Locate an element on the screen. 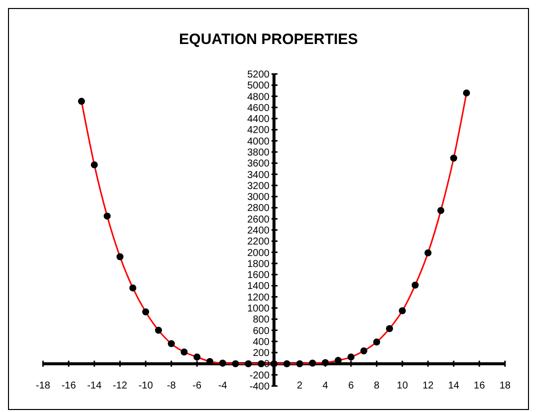  y-tick-label: -200 is located at coordinates (259, 376).